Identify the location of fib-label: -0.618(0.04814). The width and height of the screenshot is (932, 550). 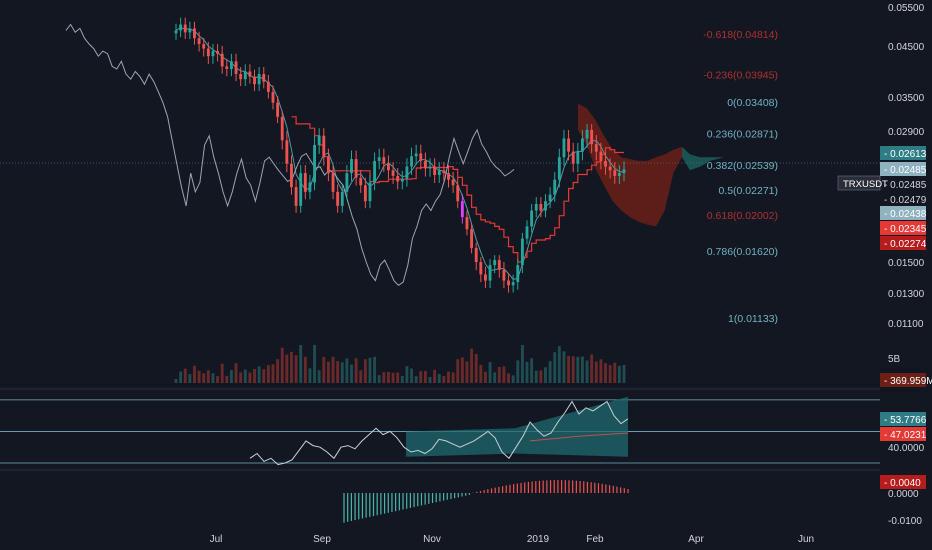
(740, 35).